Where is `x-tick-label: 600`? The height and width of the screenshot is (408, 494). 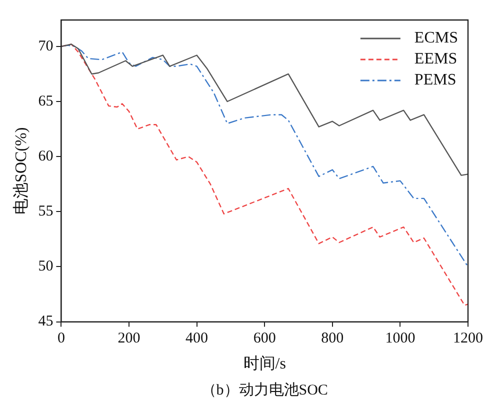 x-tick-label: 600 is located at coordinates (264, 338).